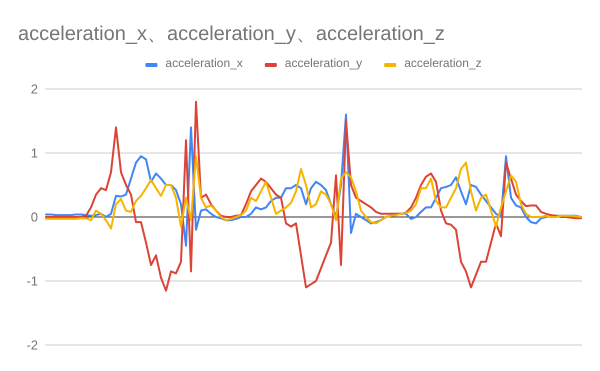  Describe the element at coordinates (204, 63) in the screenshot. I see `legend-label: acceleration_x` at that location.